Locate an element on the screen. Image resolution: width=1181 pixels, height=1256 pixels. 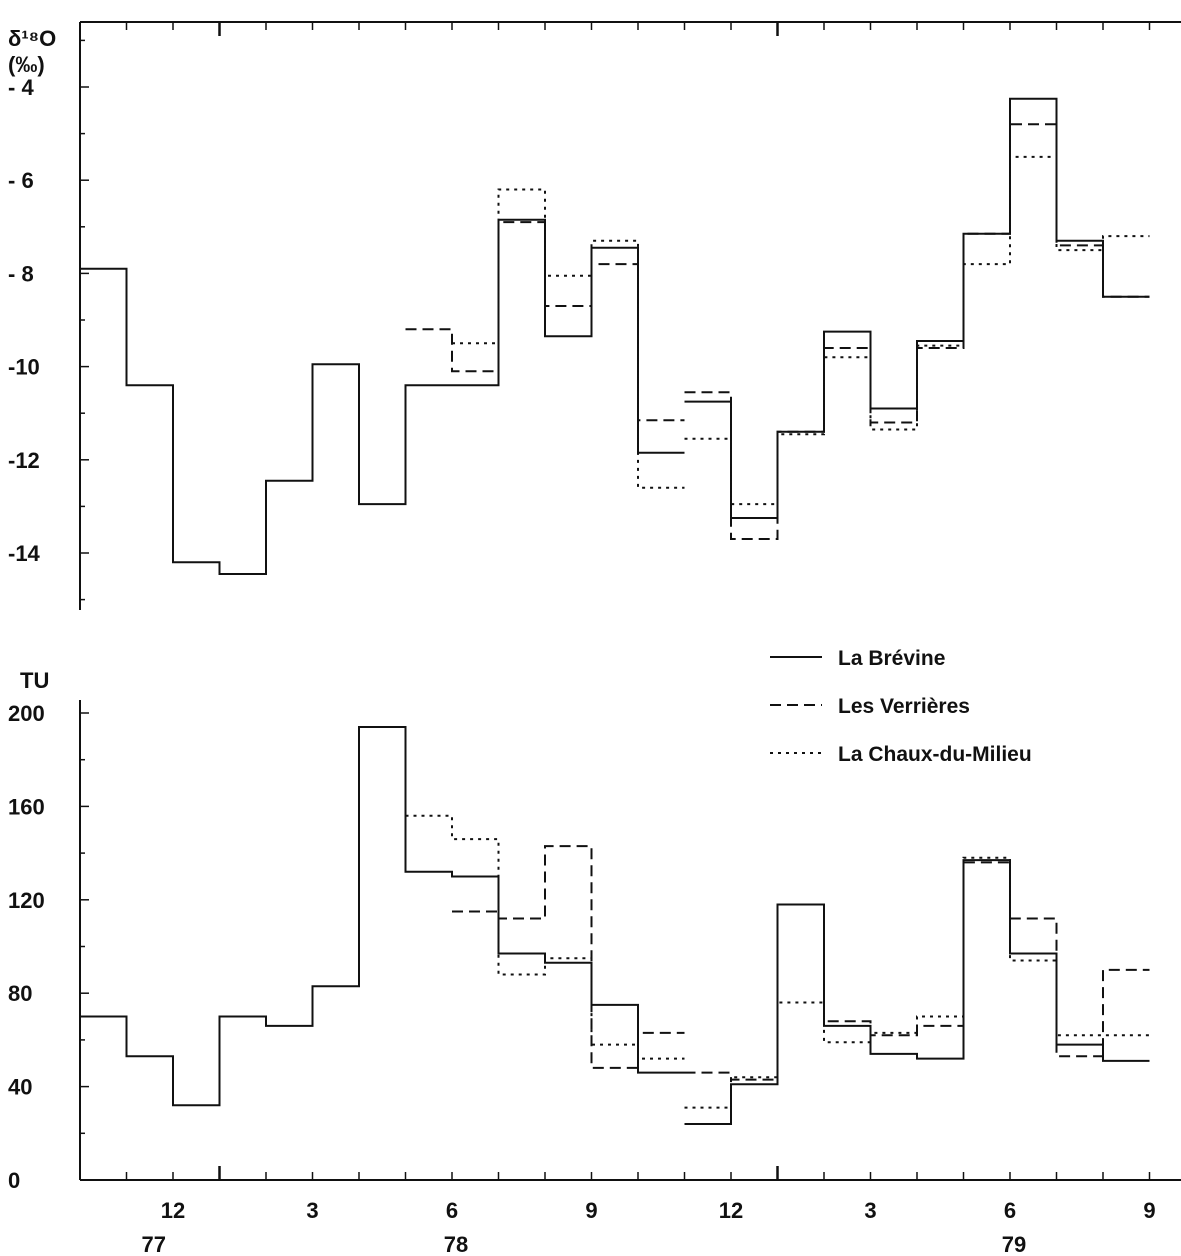
legend-label-la-chaux-du-milieu: La Chaux-du-Milieu is located at coordinates (935, 754).